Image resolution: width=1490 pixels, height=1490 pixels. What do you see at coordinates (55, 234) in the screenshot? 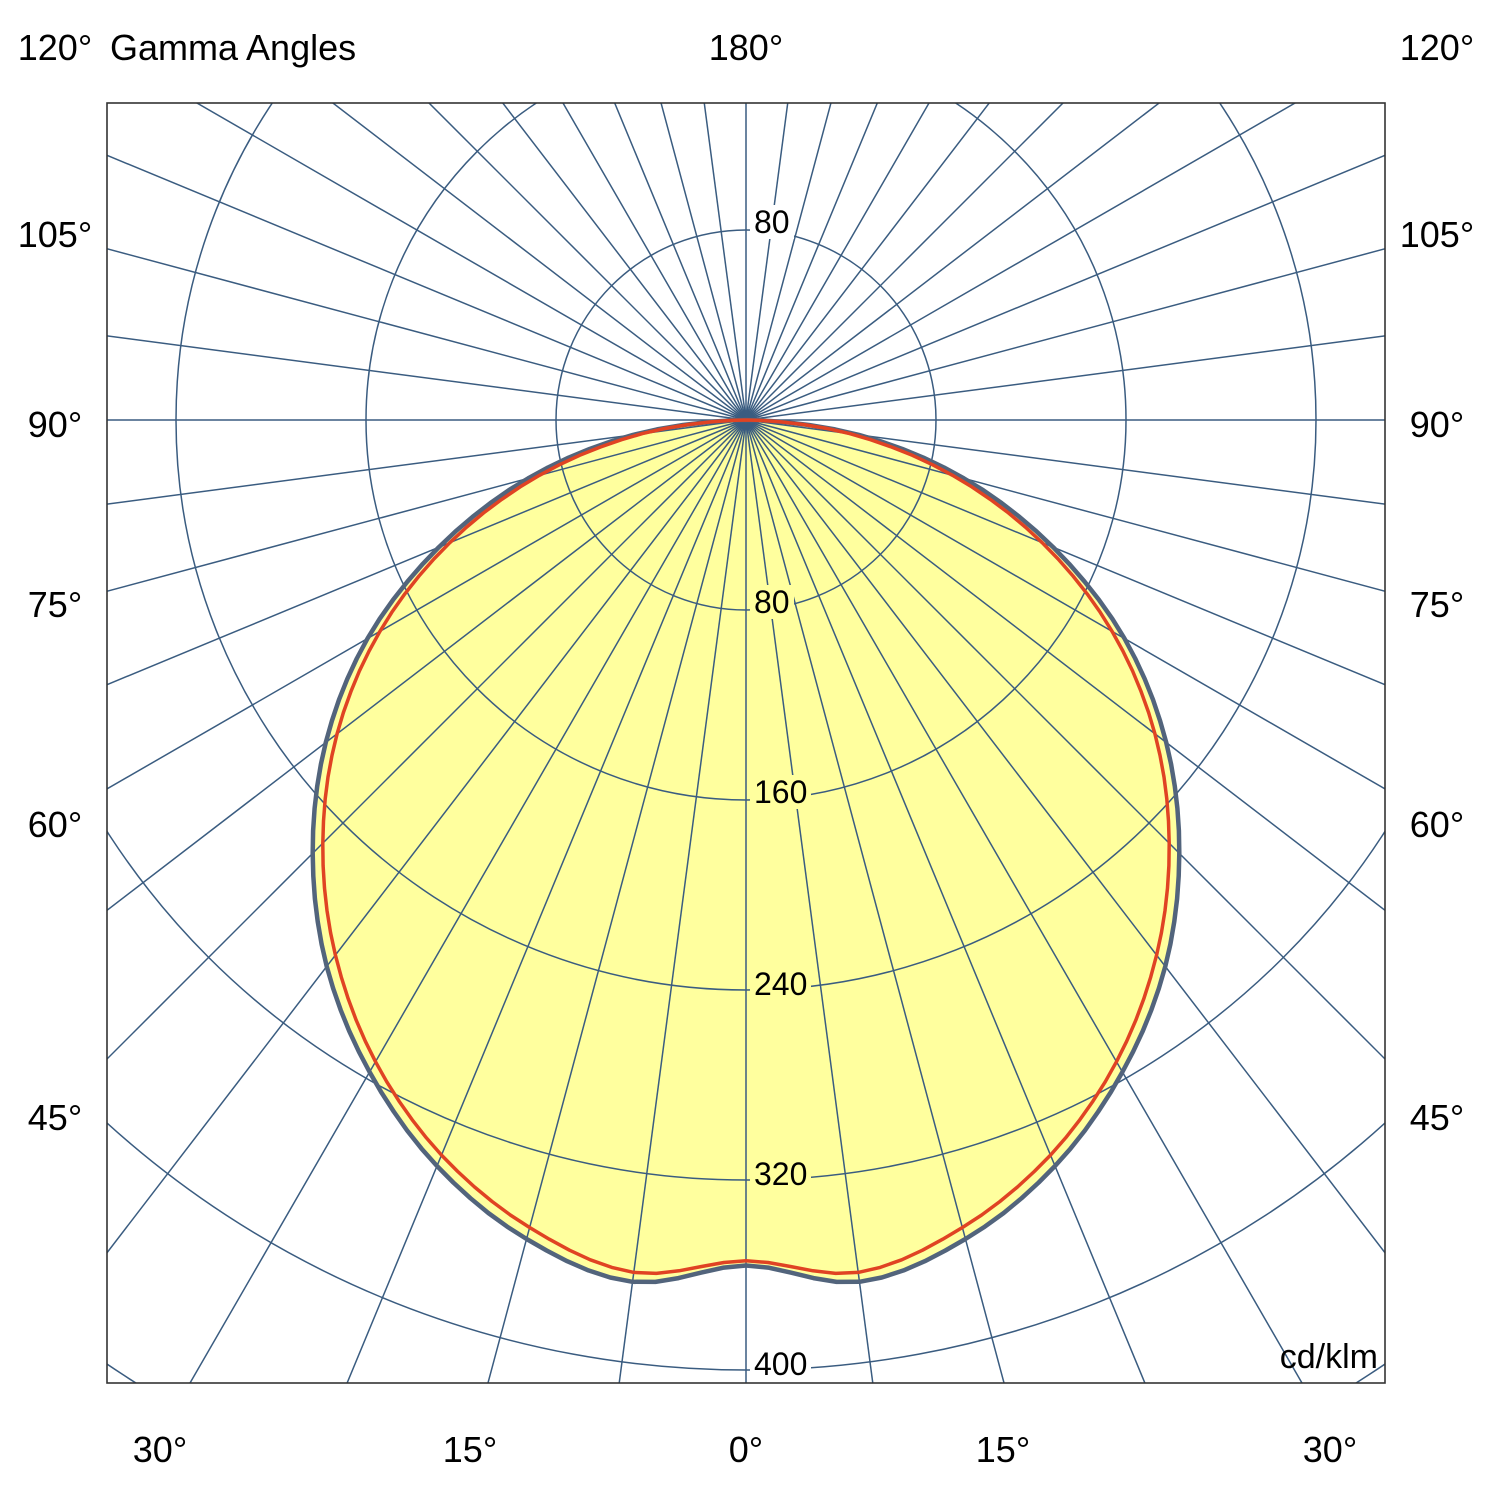
I see `angle-label-left-105: 105°` at bounding box center [55, 234].